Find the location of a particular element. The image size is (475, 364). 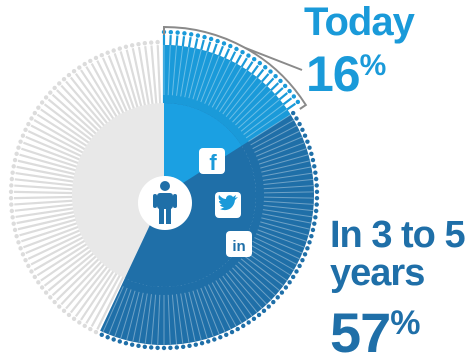

future-value: 57% is located at coordinates (397, 328).